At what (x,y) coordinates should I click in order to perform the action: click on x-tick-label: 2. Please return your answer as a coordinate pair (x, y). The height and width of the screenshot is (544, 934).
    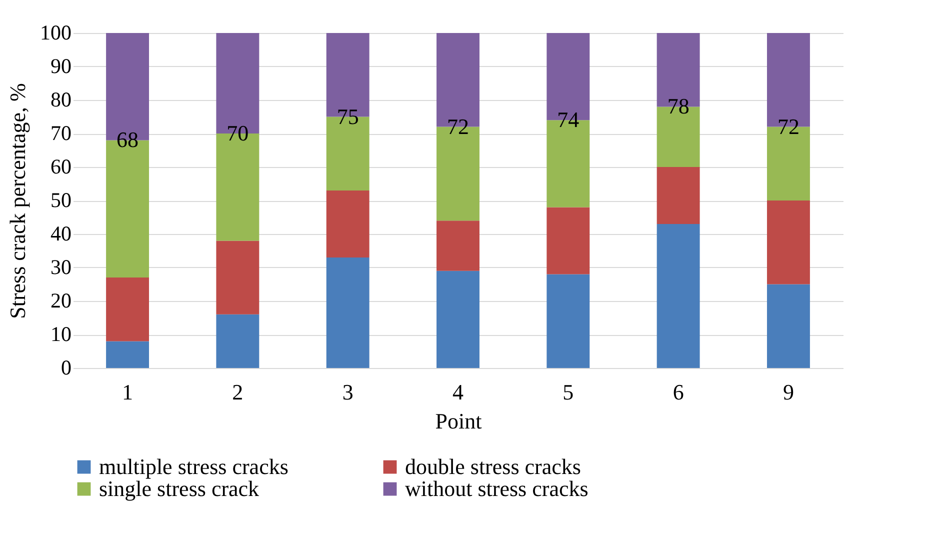
    Looking at the image, I should click on (238, 392).